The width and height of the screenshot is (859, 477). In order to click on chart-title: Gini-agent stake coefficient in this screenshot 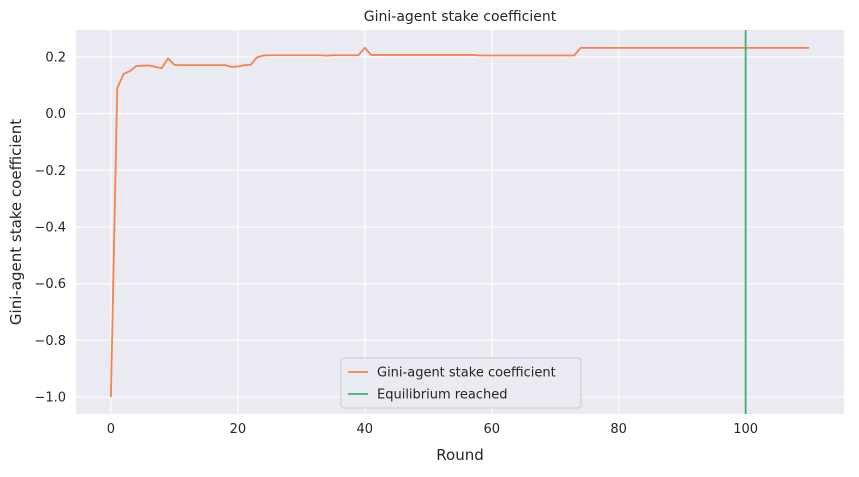, I will do `click(460, 17)`.